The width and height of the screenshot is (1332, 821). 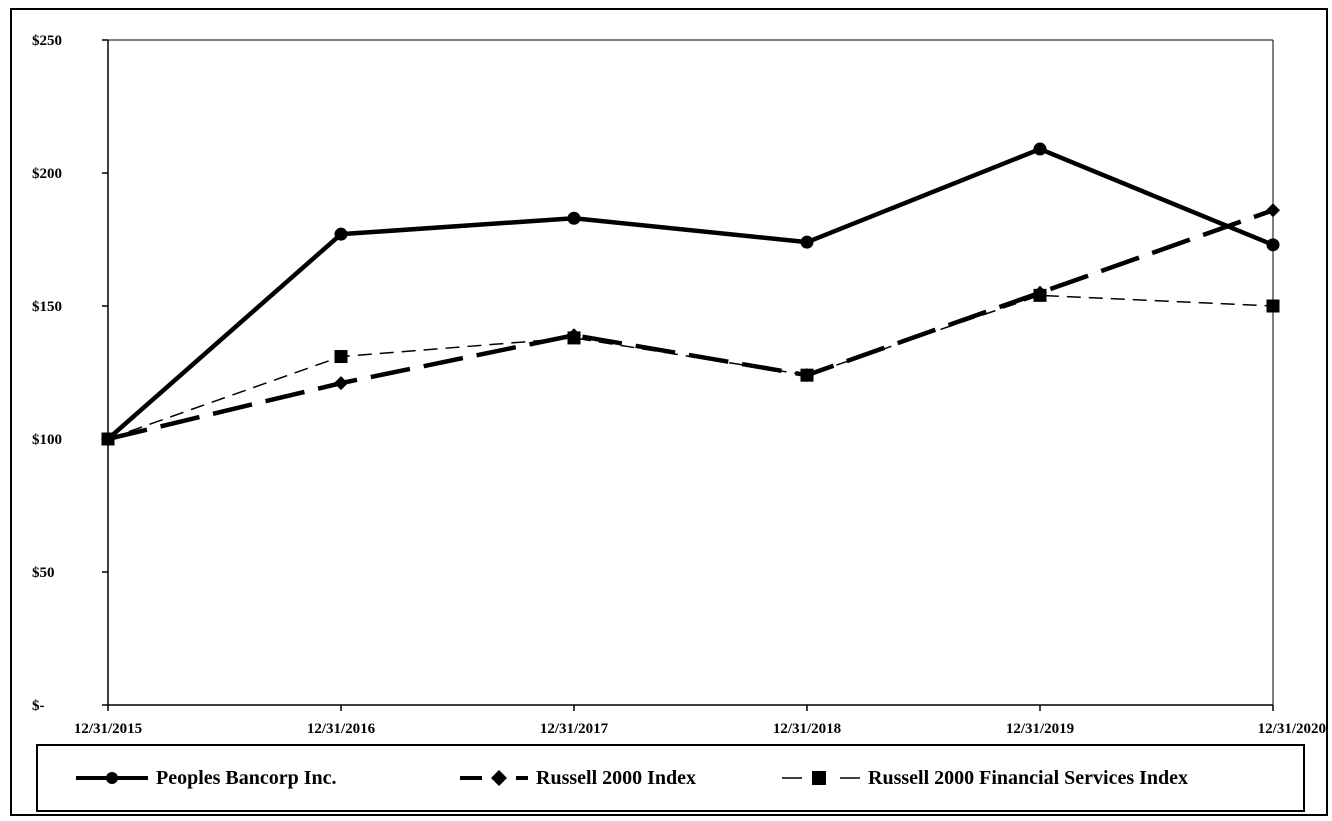 What do you see at coordinates (70, 373) in the screenshot?
I see `y-axis-ticks: $- $50 $100 $150 $200 $250` at bounding box center [70, 373].